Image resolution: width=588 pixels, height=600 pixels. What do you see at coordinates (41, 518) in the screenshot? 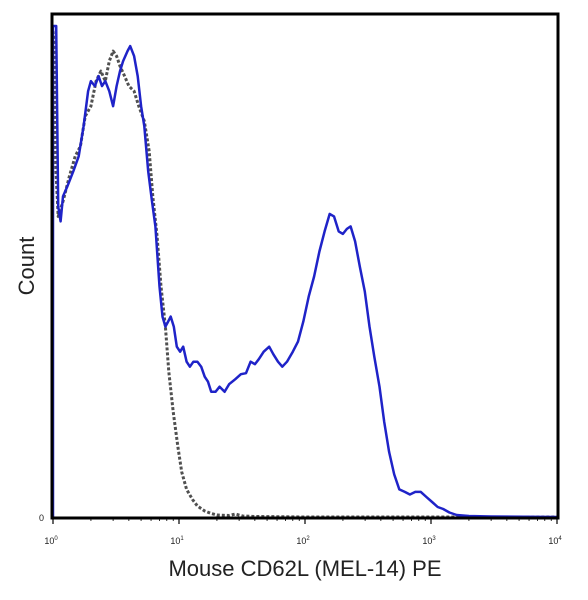
I see `y-zero-label: 0` at bounding box center [41, 518].